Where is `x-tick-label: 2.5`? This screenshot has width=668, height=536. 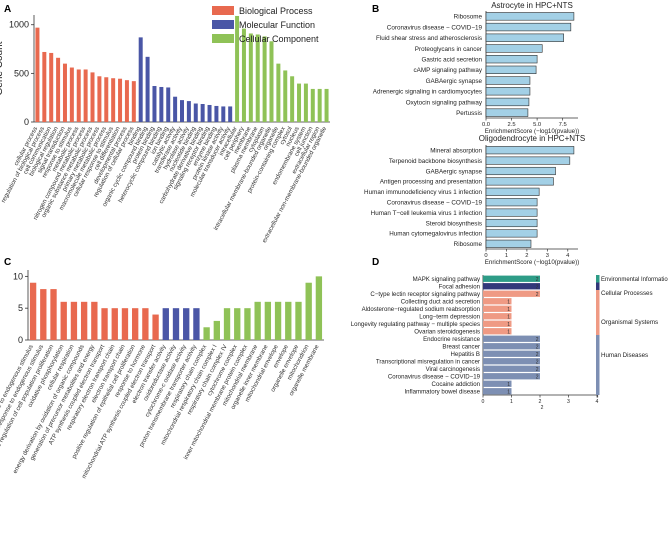
x-tick-label: 2.5 is located at coordinates (512, 125).